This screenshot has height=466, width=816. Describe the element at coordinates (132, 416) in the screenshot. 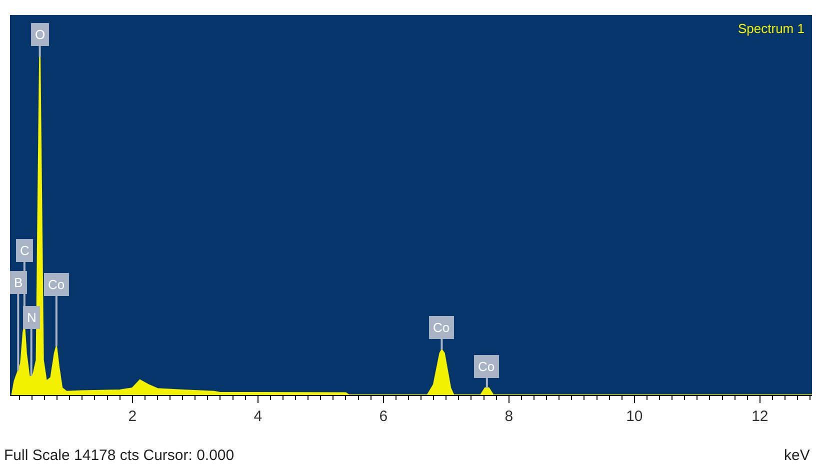

I see `x-tick-label: 2` at that location.